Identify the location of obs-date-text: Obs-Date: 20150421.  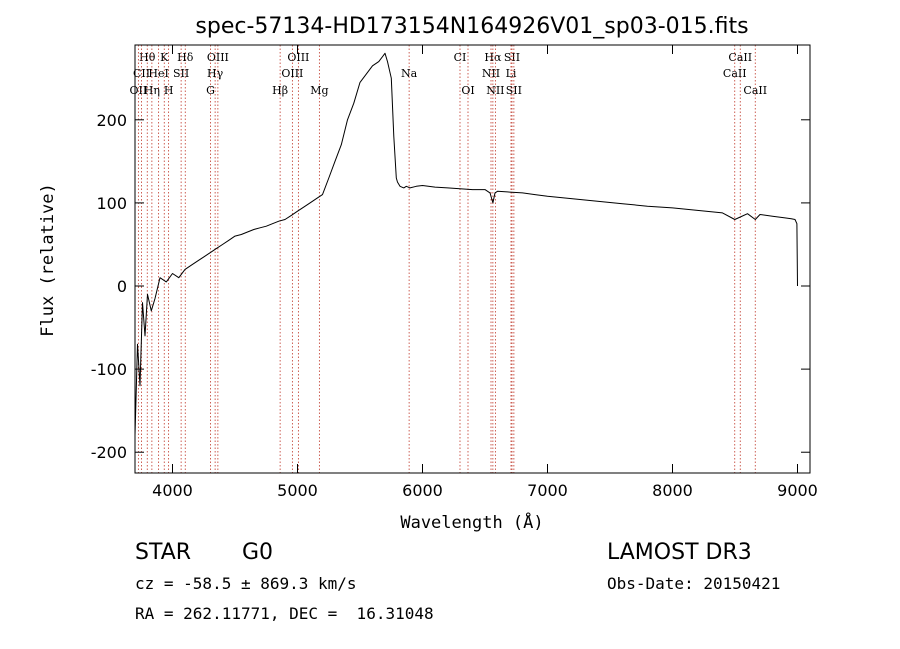
(694, 583).